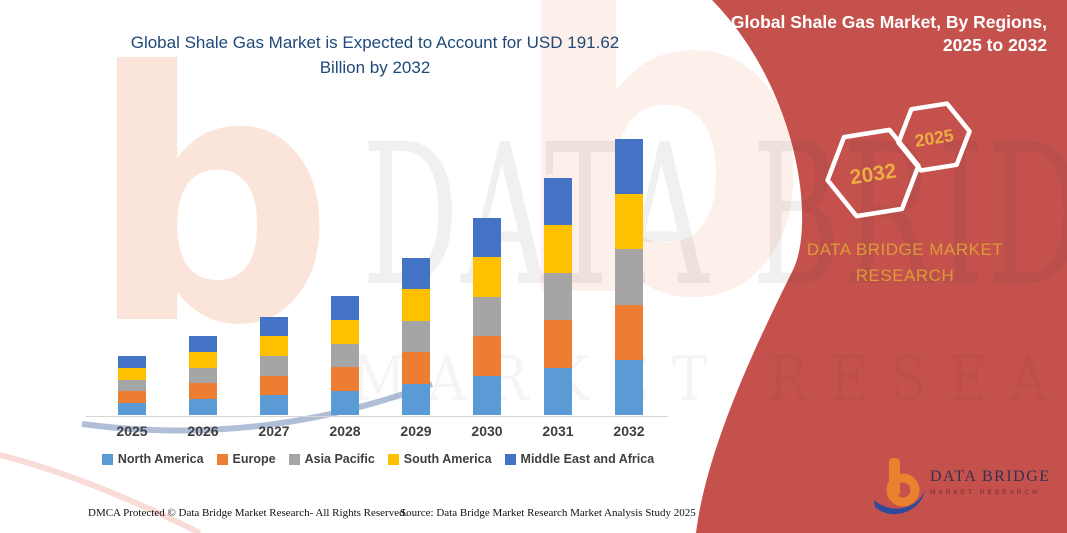 The width and height of the screenshot is (1067, 533). I want to click on bar-segment-asia-pacific-2030, so click(487, 316).